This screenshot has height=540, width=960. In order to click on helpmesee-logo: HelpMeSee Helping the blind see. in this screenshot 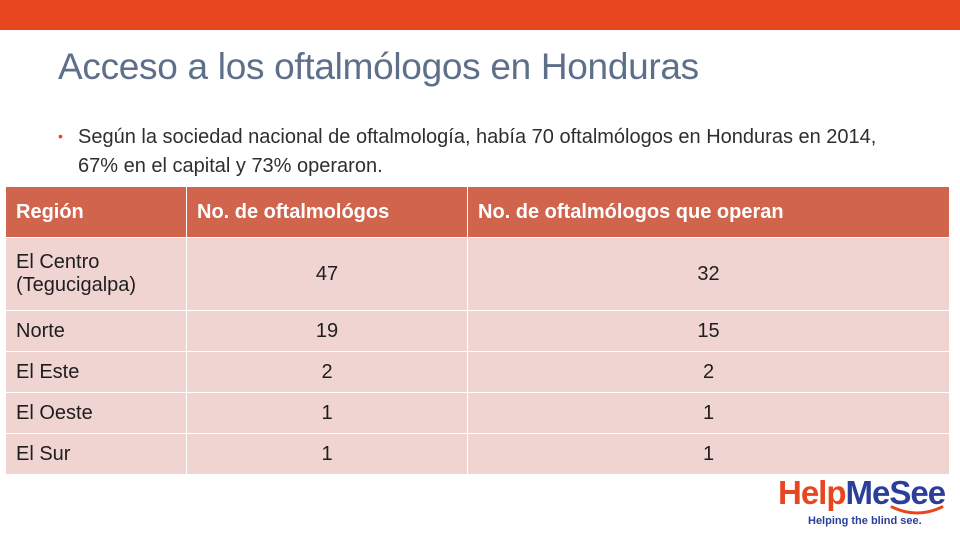, I will do `click(868, 504)`.